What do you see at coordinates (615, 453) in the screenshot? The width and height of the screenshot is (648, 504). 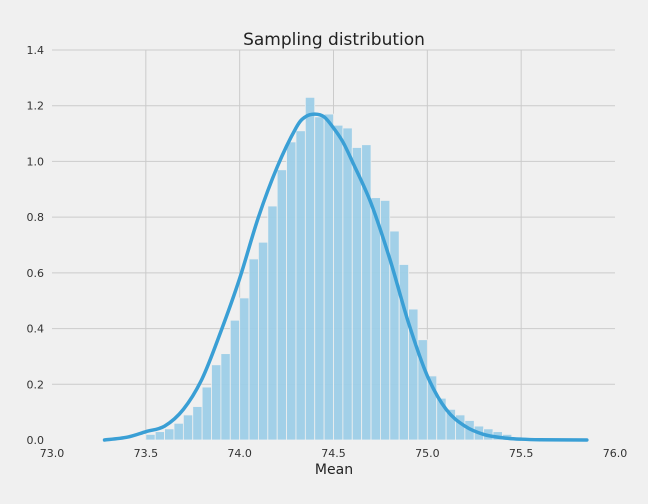 I see `x-tick-label: 76.0` at bounding box center [615, 453].